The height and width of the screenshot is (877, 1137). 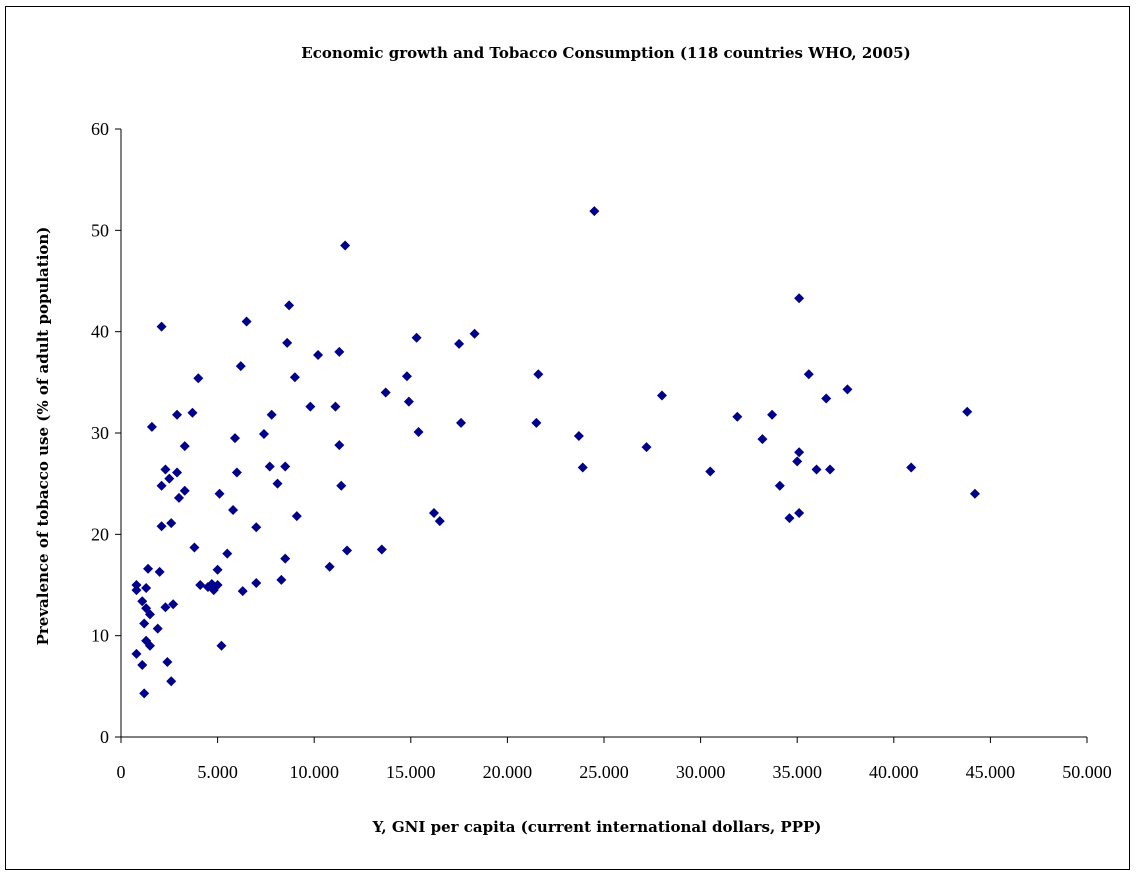 What do you see at coordinates (604, 772) in the screenshot?
I see `x-tick-label: 25.000` at bounding box center [604, 772].